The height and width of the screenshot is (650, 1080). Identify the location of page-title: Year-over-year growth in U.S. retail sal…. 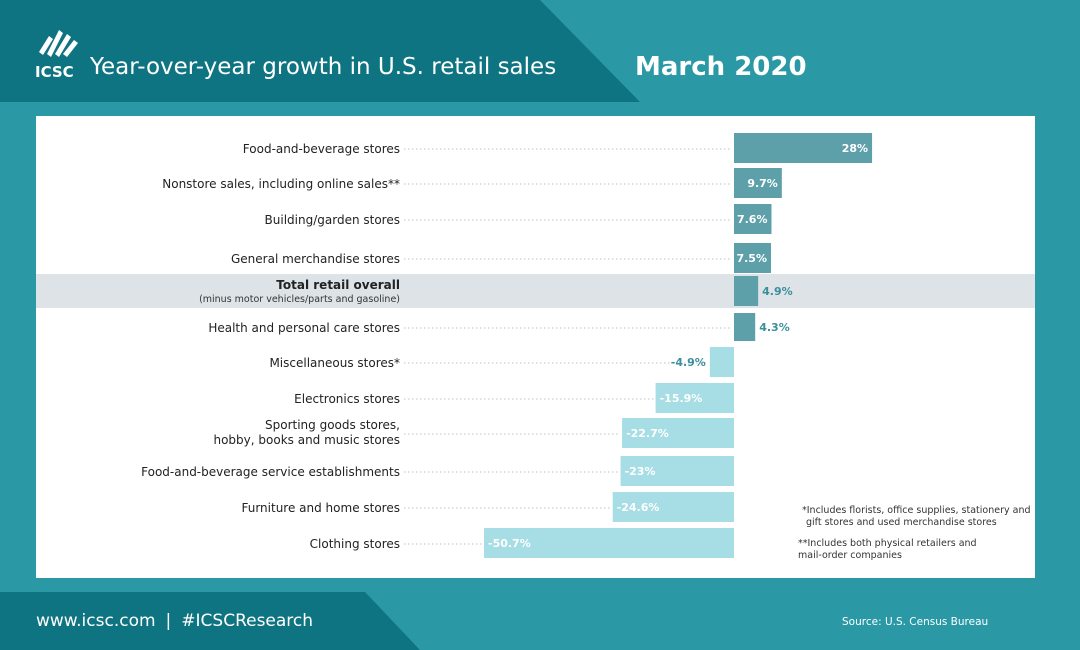
(323, 67).